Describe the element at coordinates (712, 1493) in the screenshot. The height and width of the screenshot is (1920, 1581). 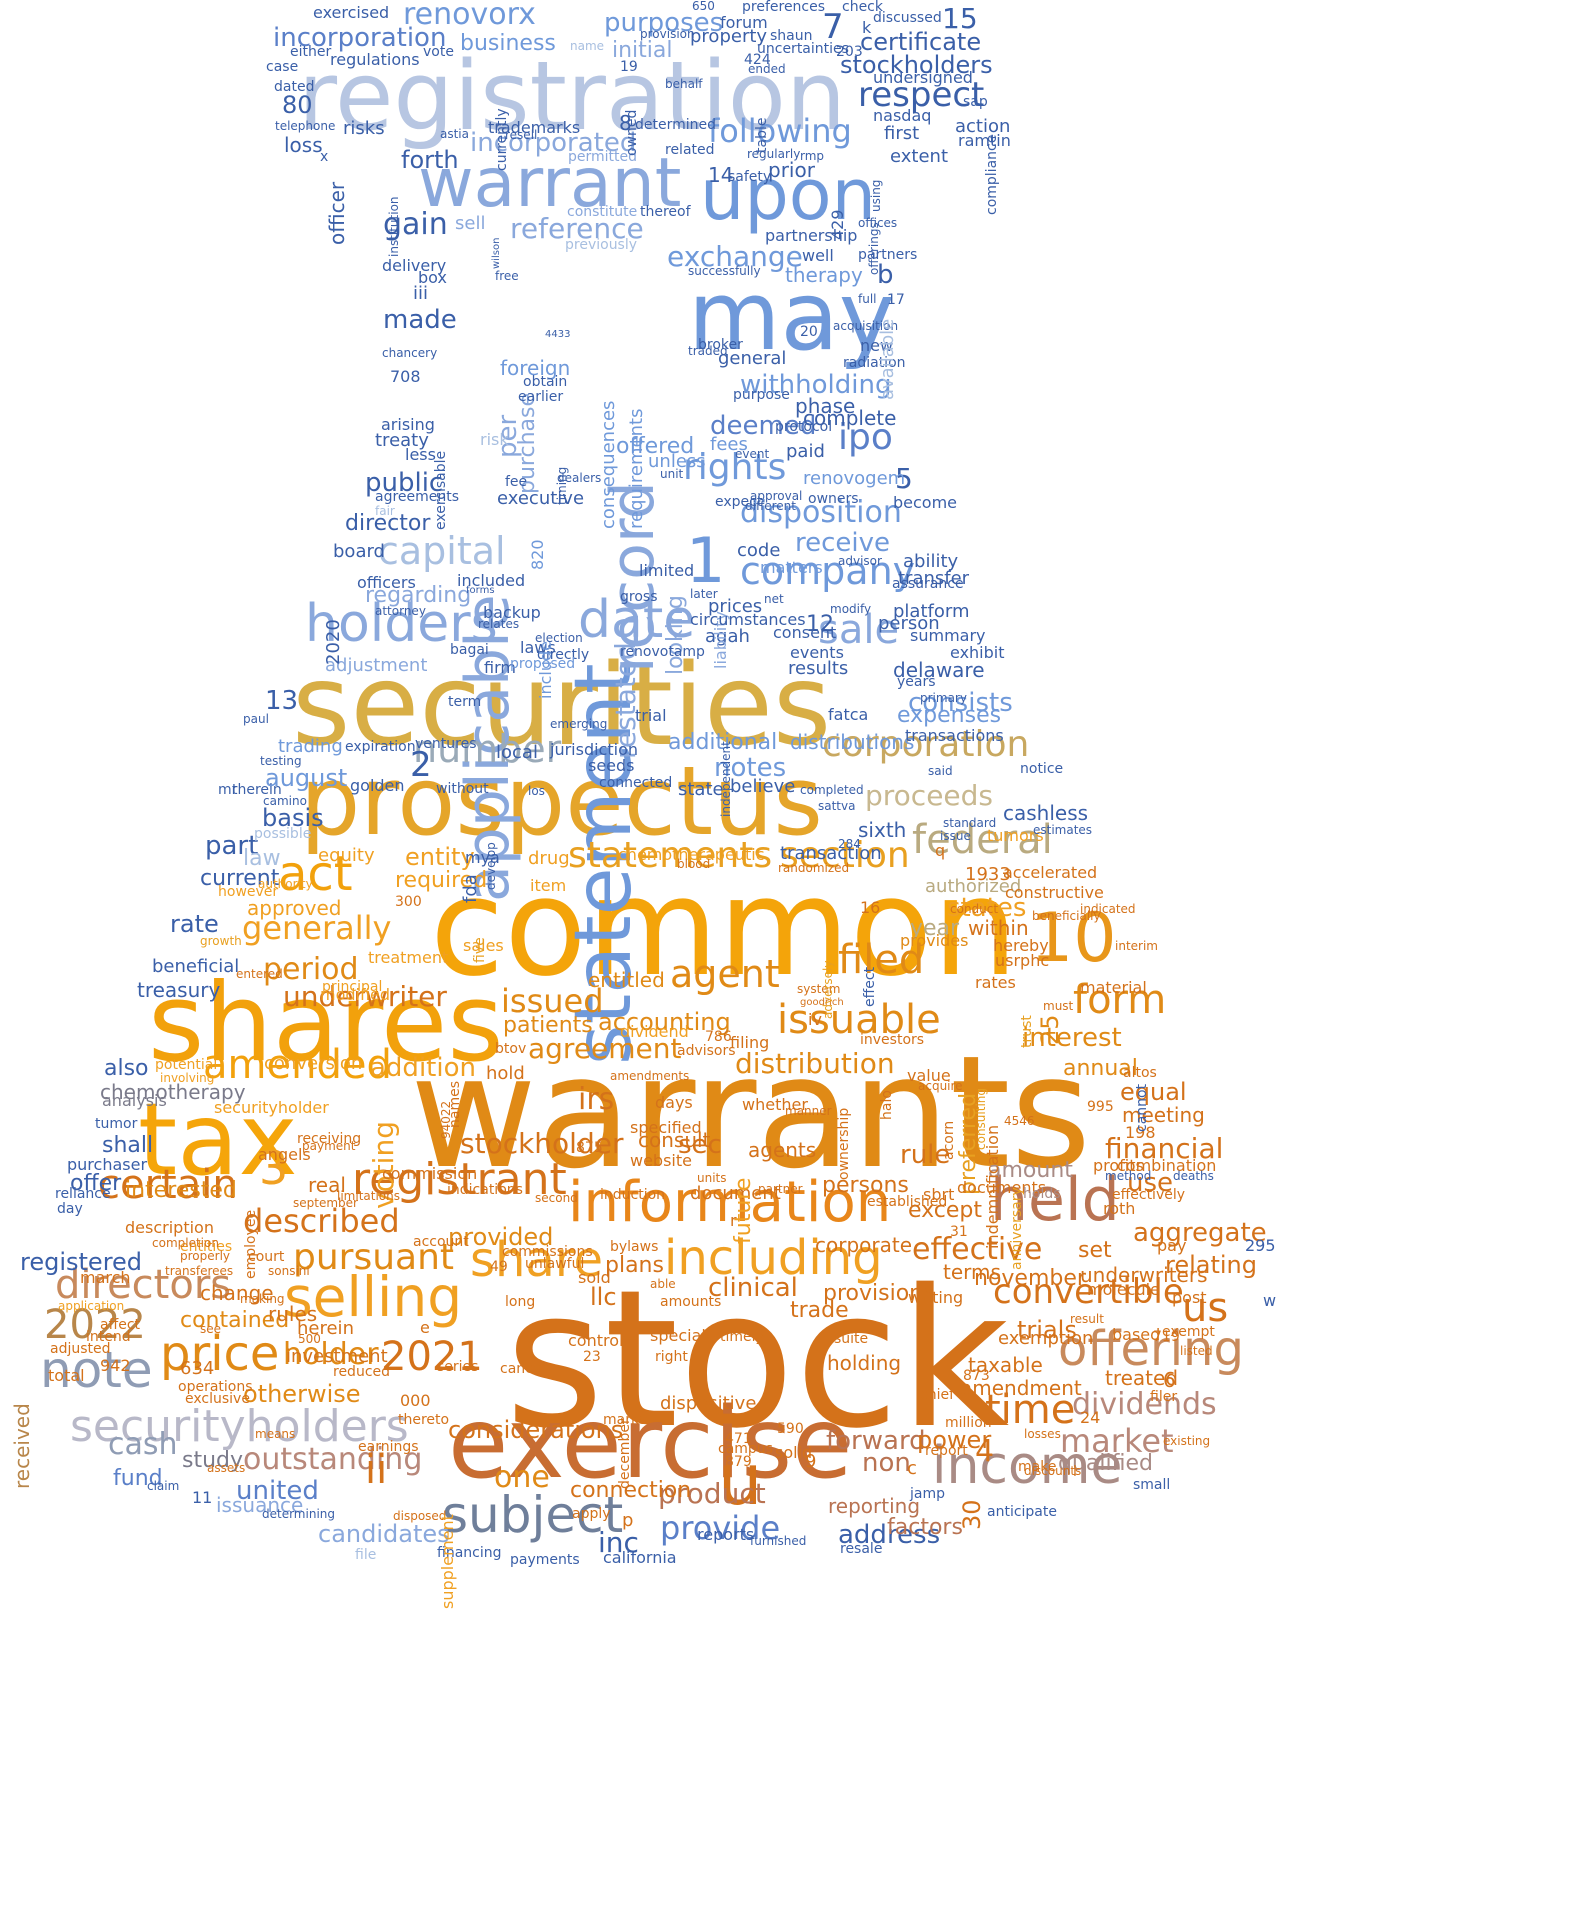
I see `cloud-word: product` at that location.